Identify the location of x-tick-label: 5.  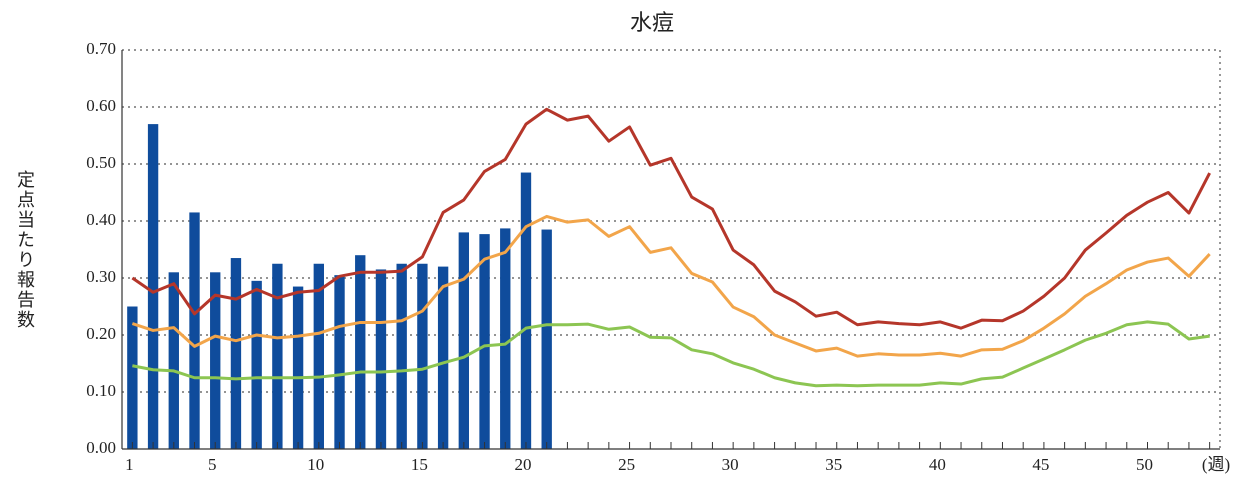
(212, 464).